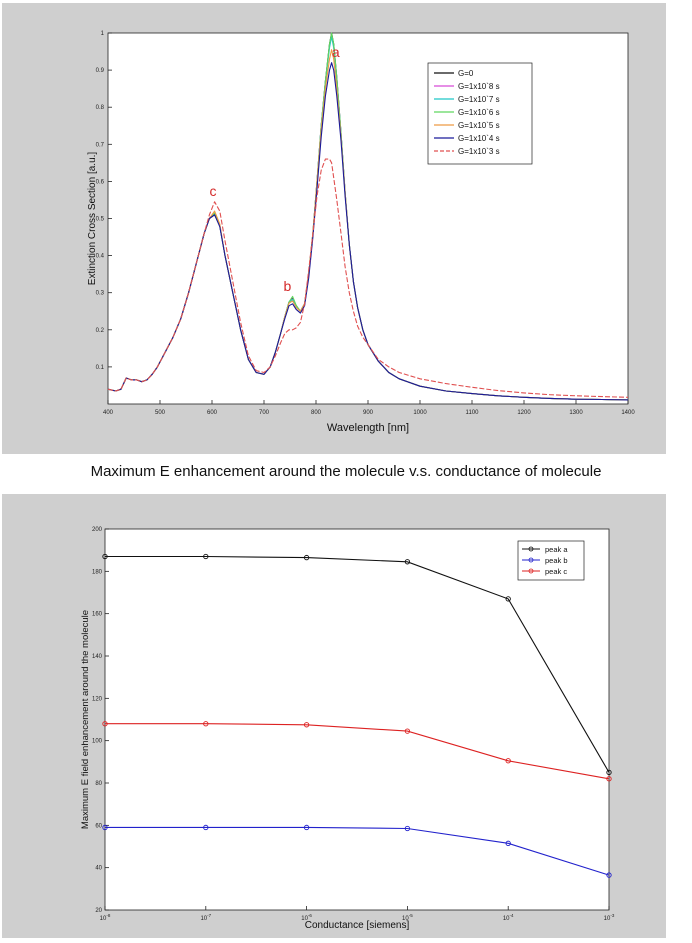  I want to click on x-tick-label: 900, so click(368, 413).